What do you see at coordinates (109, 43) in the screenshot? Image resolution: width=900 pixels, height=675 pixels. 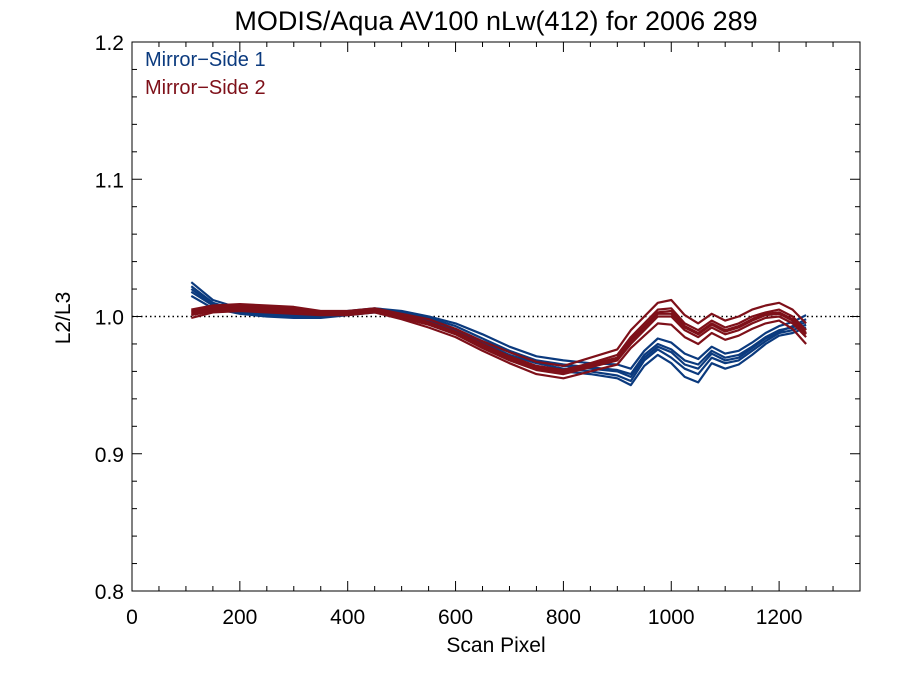 I see `y-tick-label: 1.2` at bounding box center [109, 43].